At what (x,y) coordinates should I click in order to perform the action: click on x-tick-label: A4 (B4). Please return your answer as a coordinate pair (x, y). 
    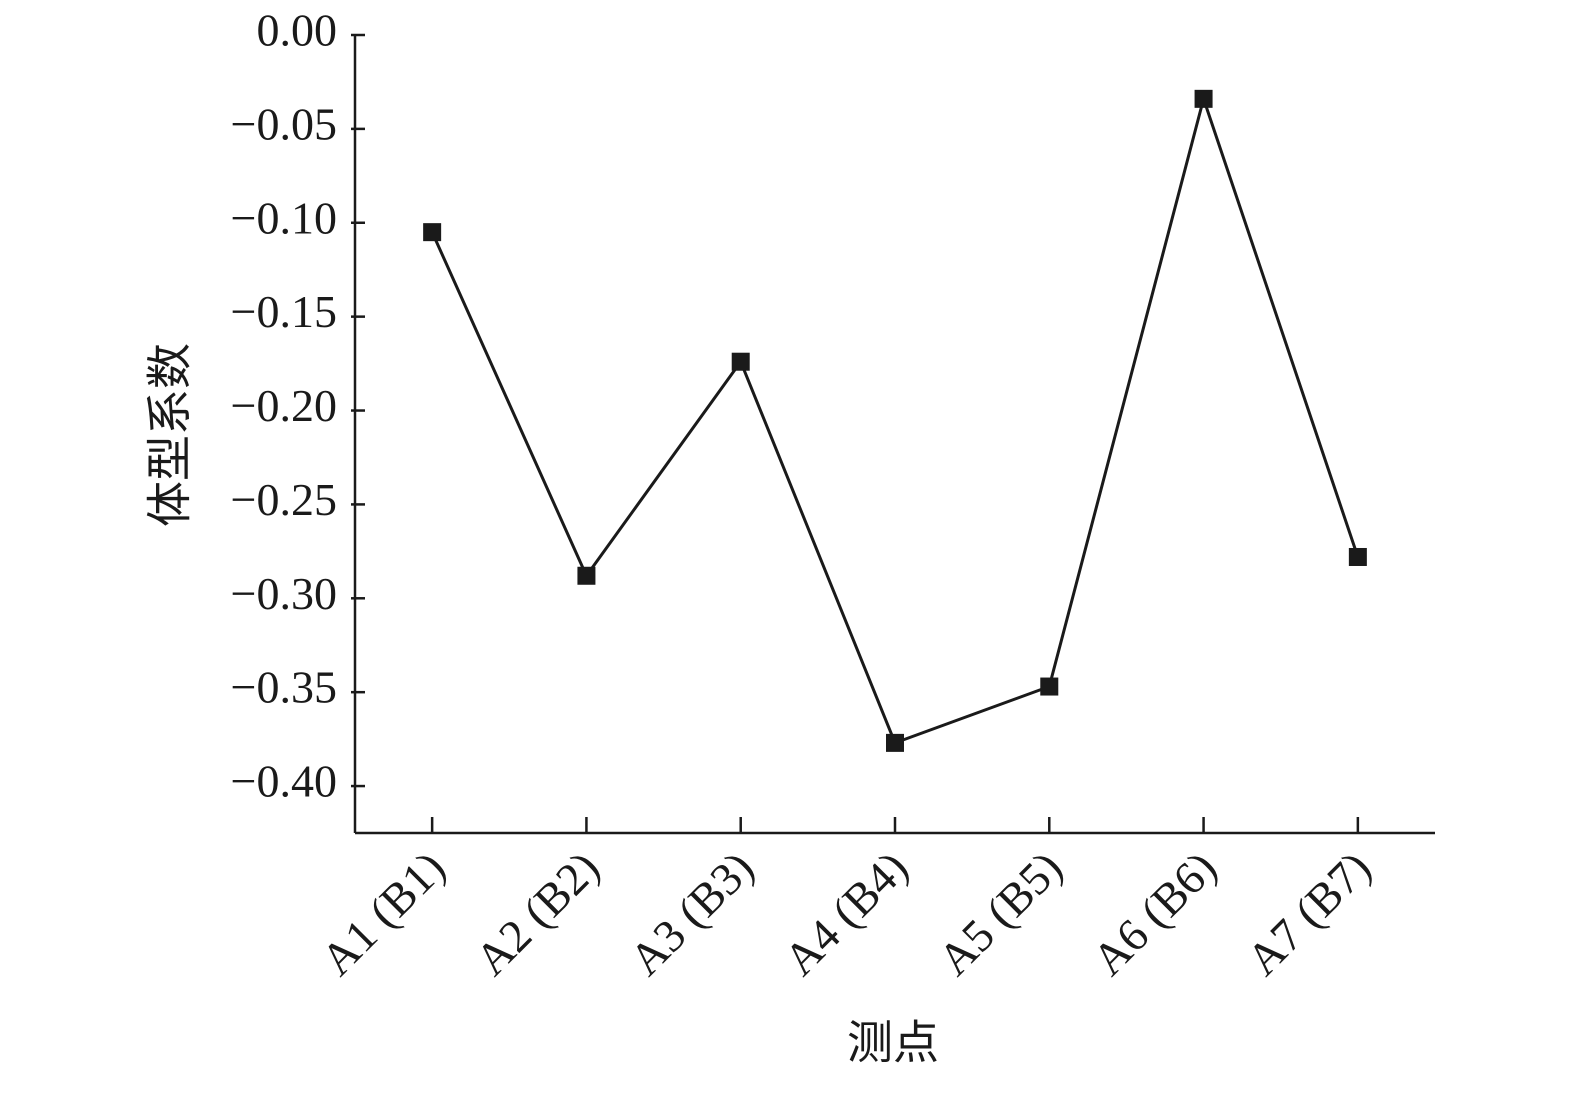
    Looking at the image, I should click on (846, 913).